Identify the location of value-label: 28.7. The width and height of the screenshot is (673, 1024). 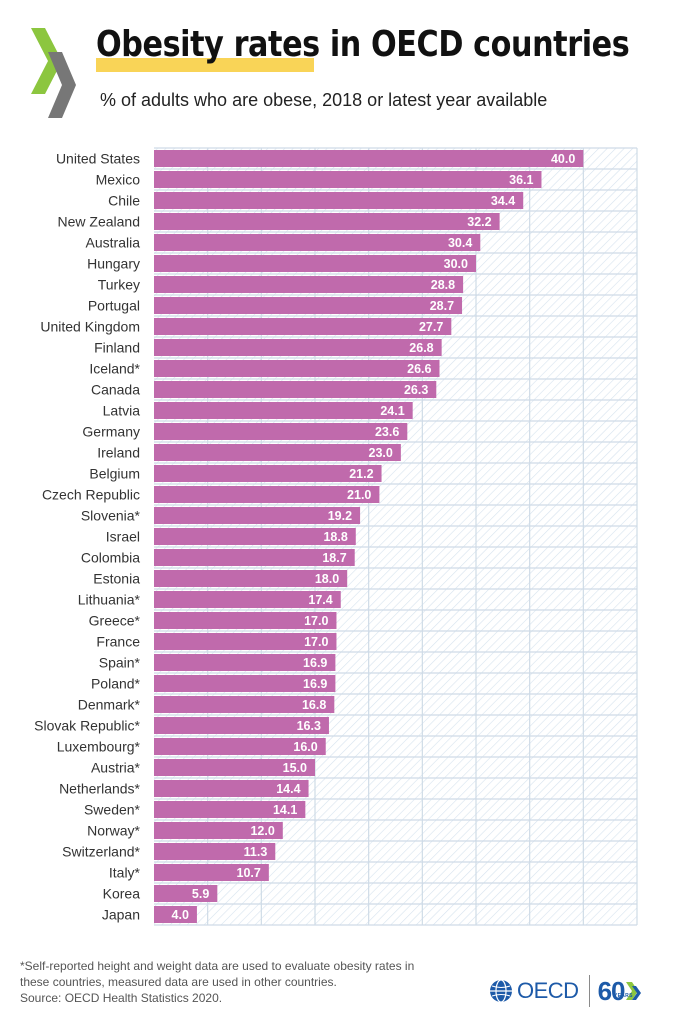
(442, 306).